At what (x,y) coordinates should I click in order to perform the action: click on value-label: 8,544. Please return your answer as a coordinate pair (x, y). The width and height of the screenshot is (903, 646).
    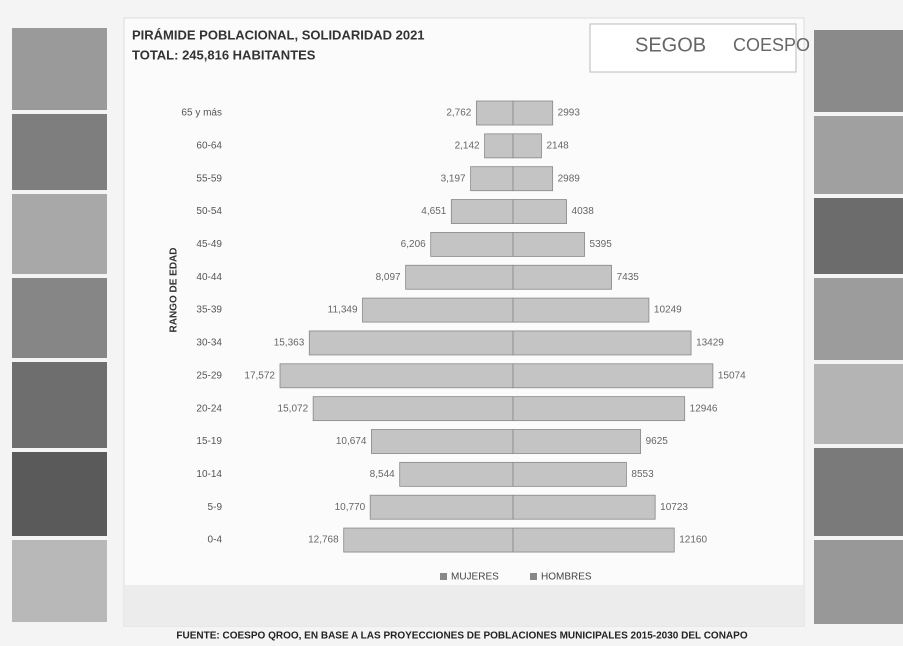
    Looking at the image, I should click on (382, 474).